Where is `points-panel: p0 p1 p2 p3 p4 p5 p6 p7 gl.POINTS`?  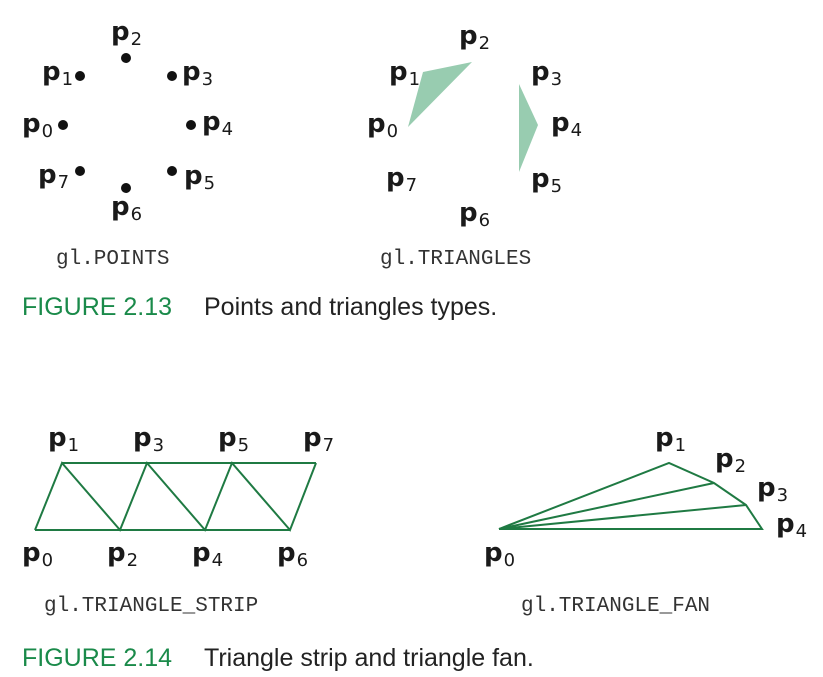 points-panel: p0 p1 p2 p3 p4 p5 p6 p7 gl.POINTS is located at coordinates (127, 144).